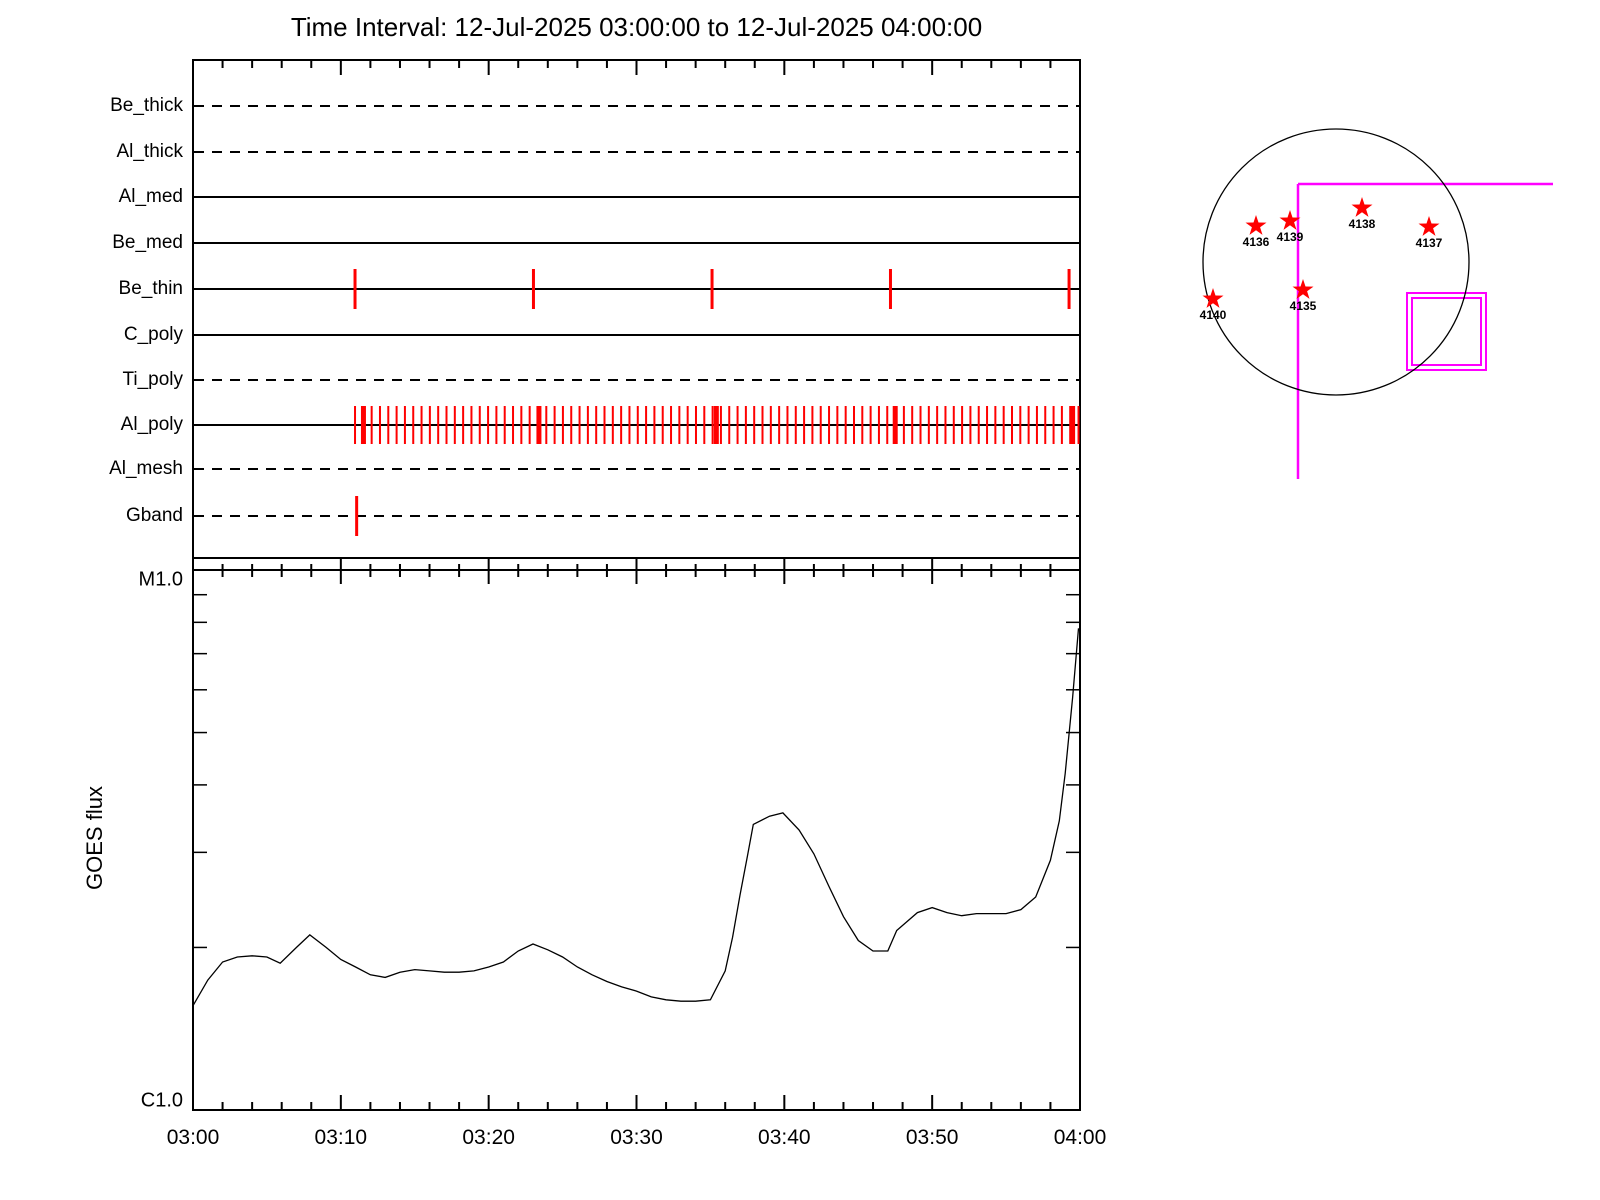 The width and height of the screenshot is (1600, 1200). What do you see at coordinates (153, 334) in the screenshot?
I see `filter-label-c-poly: C_poly` at bounding box center [153, 334].